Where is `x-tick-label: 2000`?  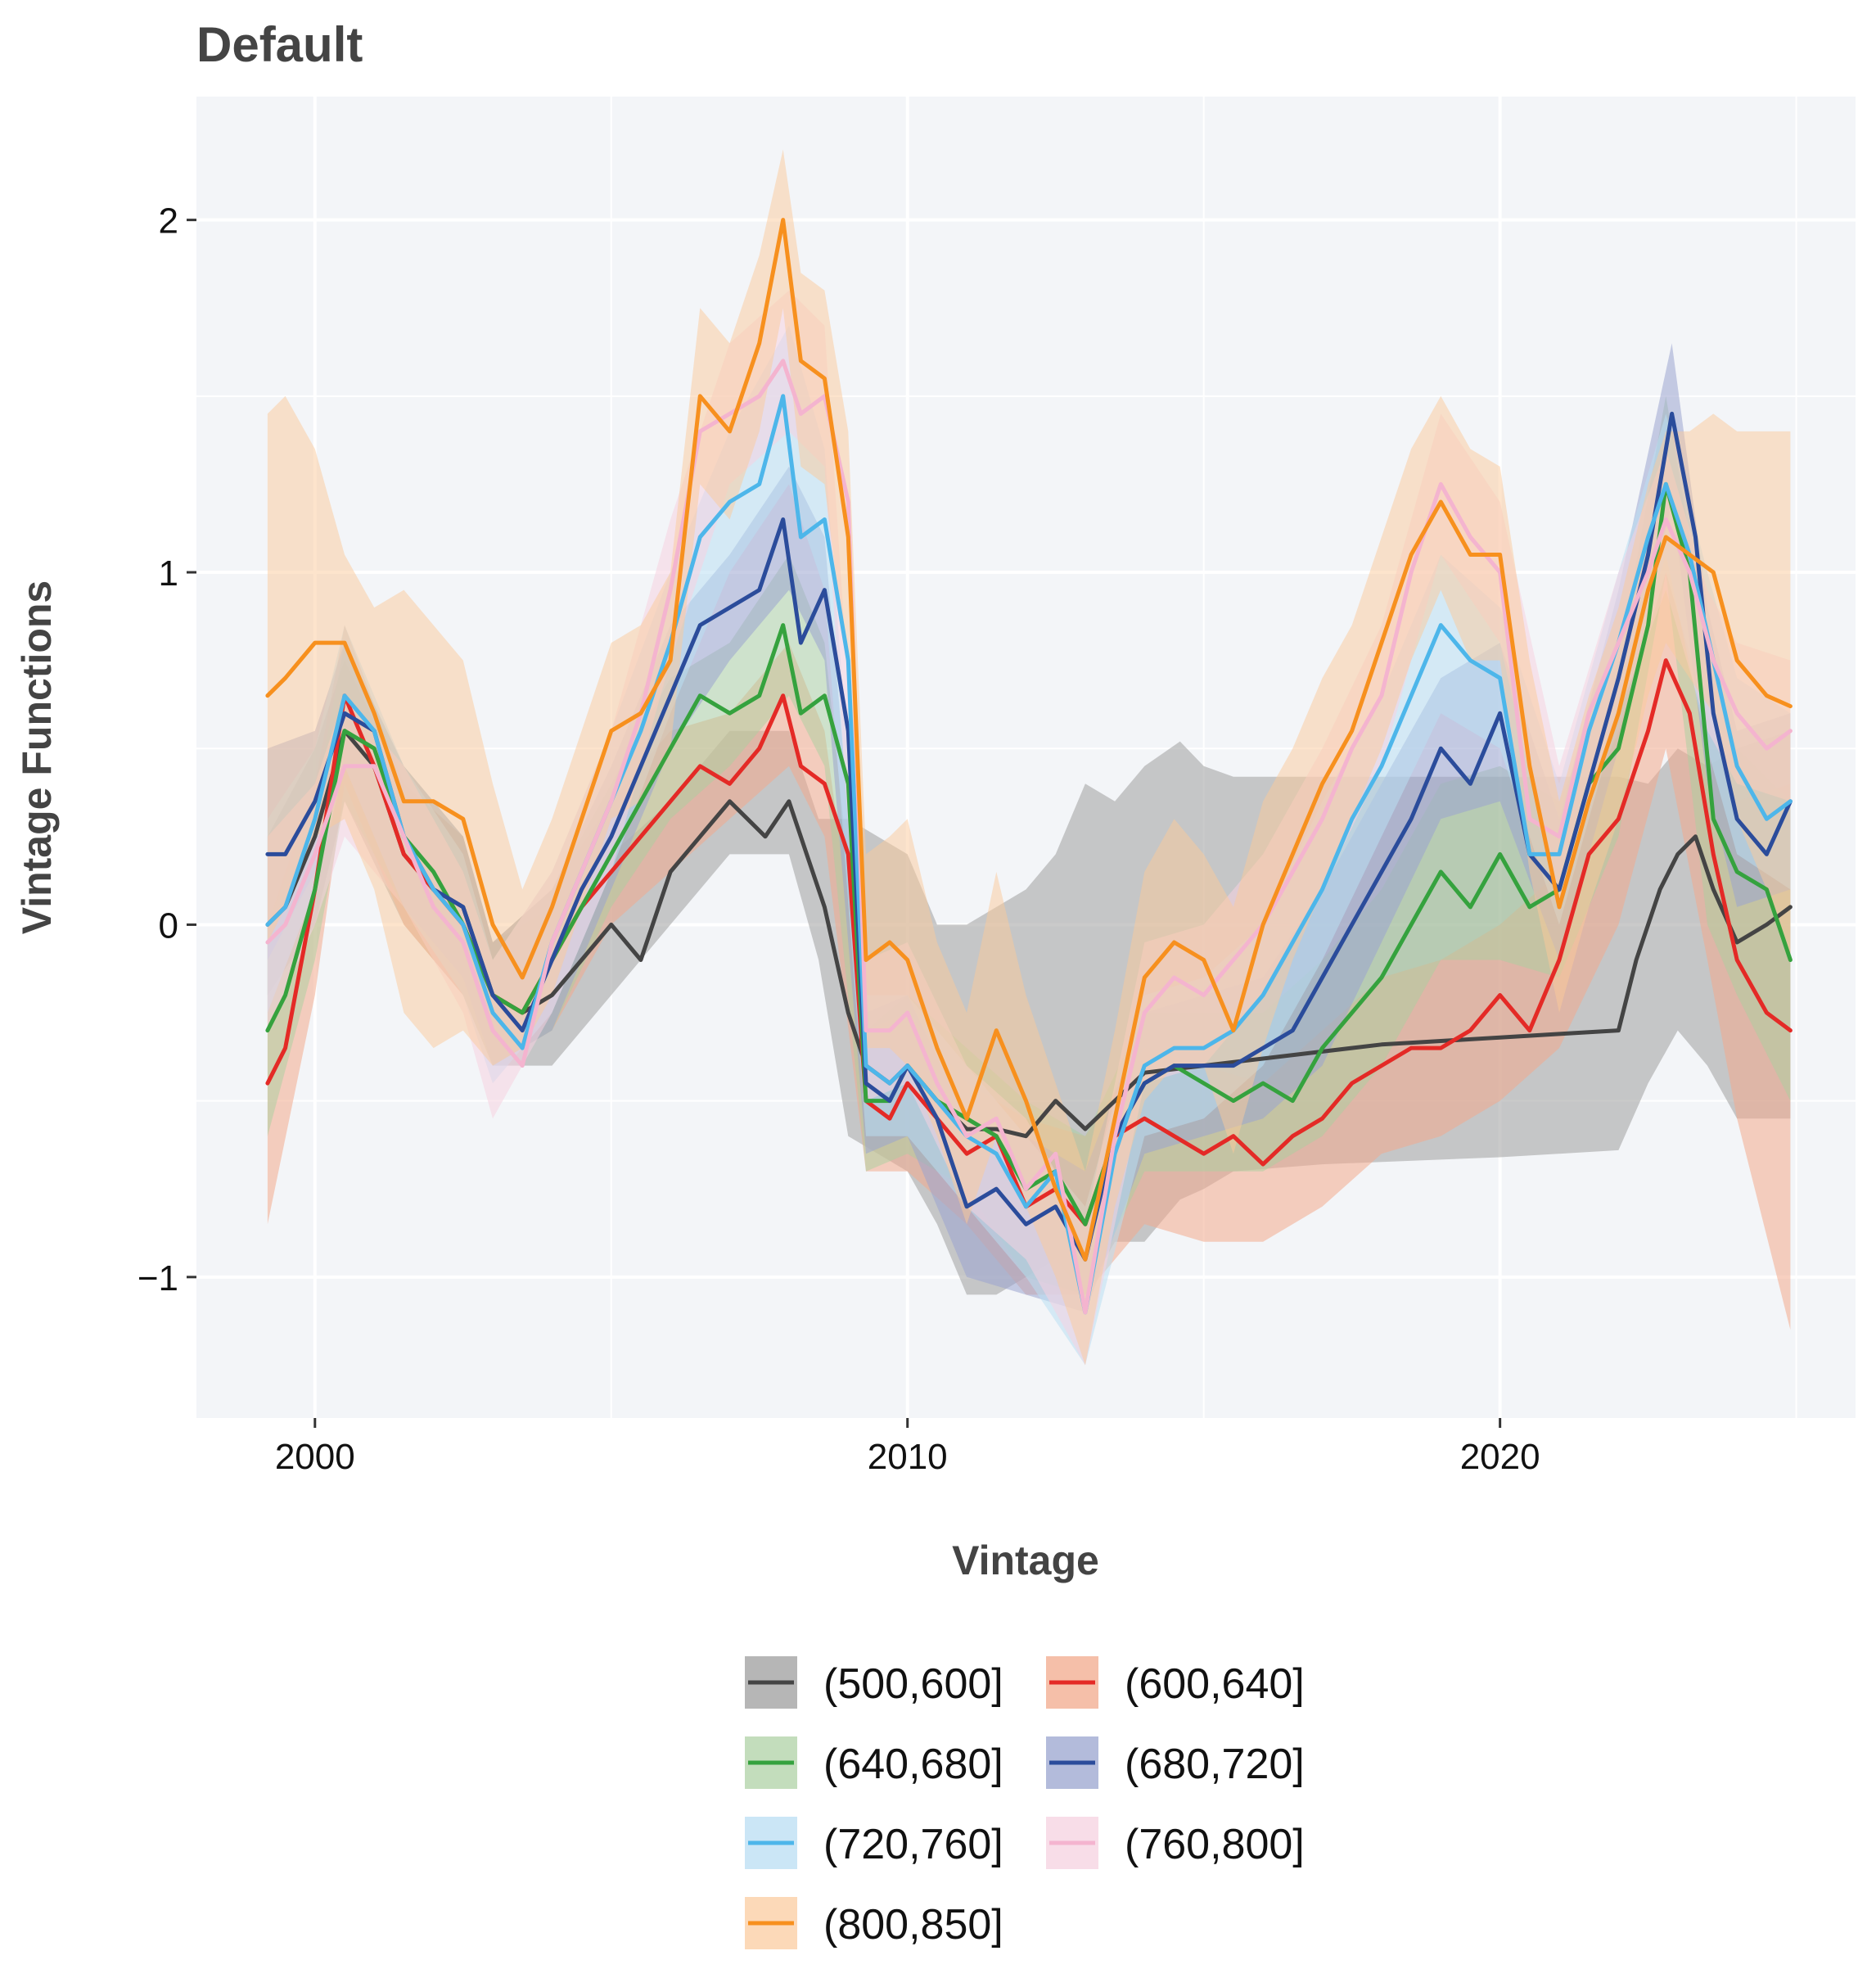
x-tick-label: 2000 is located at coordinates (315, 1457).